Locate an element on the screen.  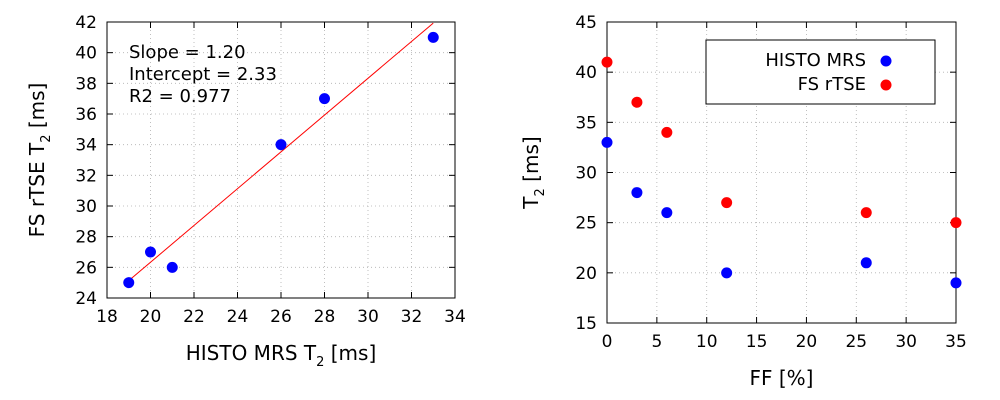
annotation-text: Slope = 1.20 is located at coordinates (187, 52).